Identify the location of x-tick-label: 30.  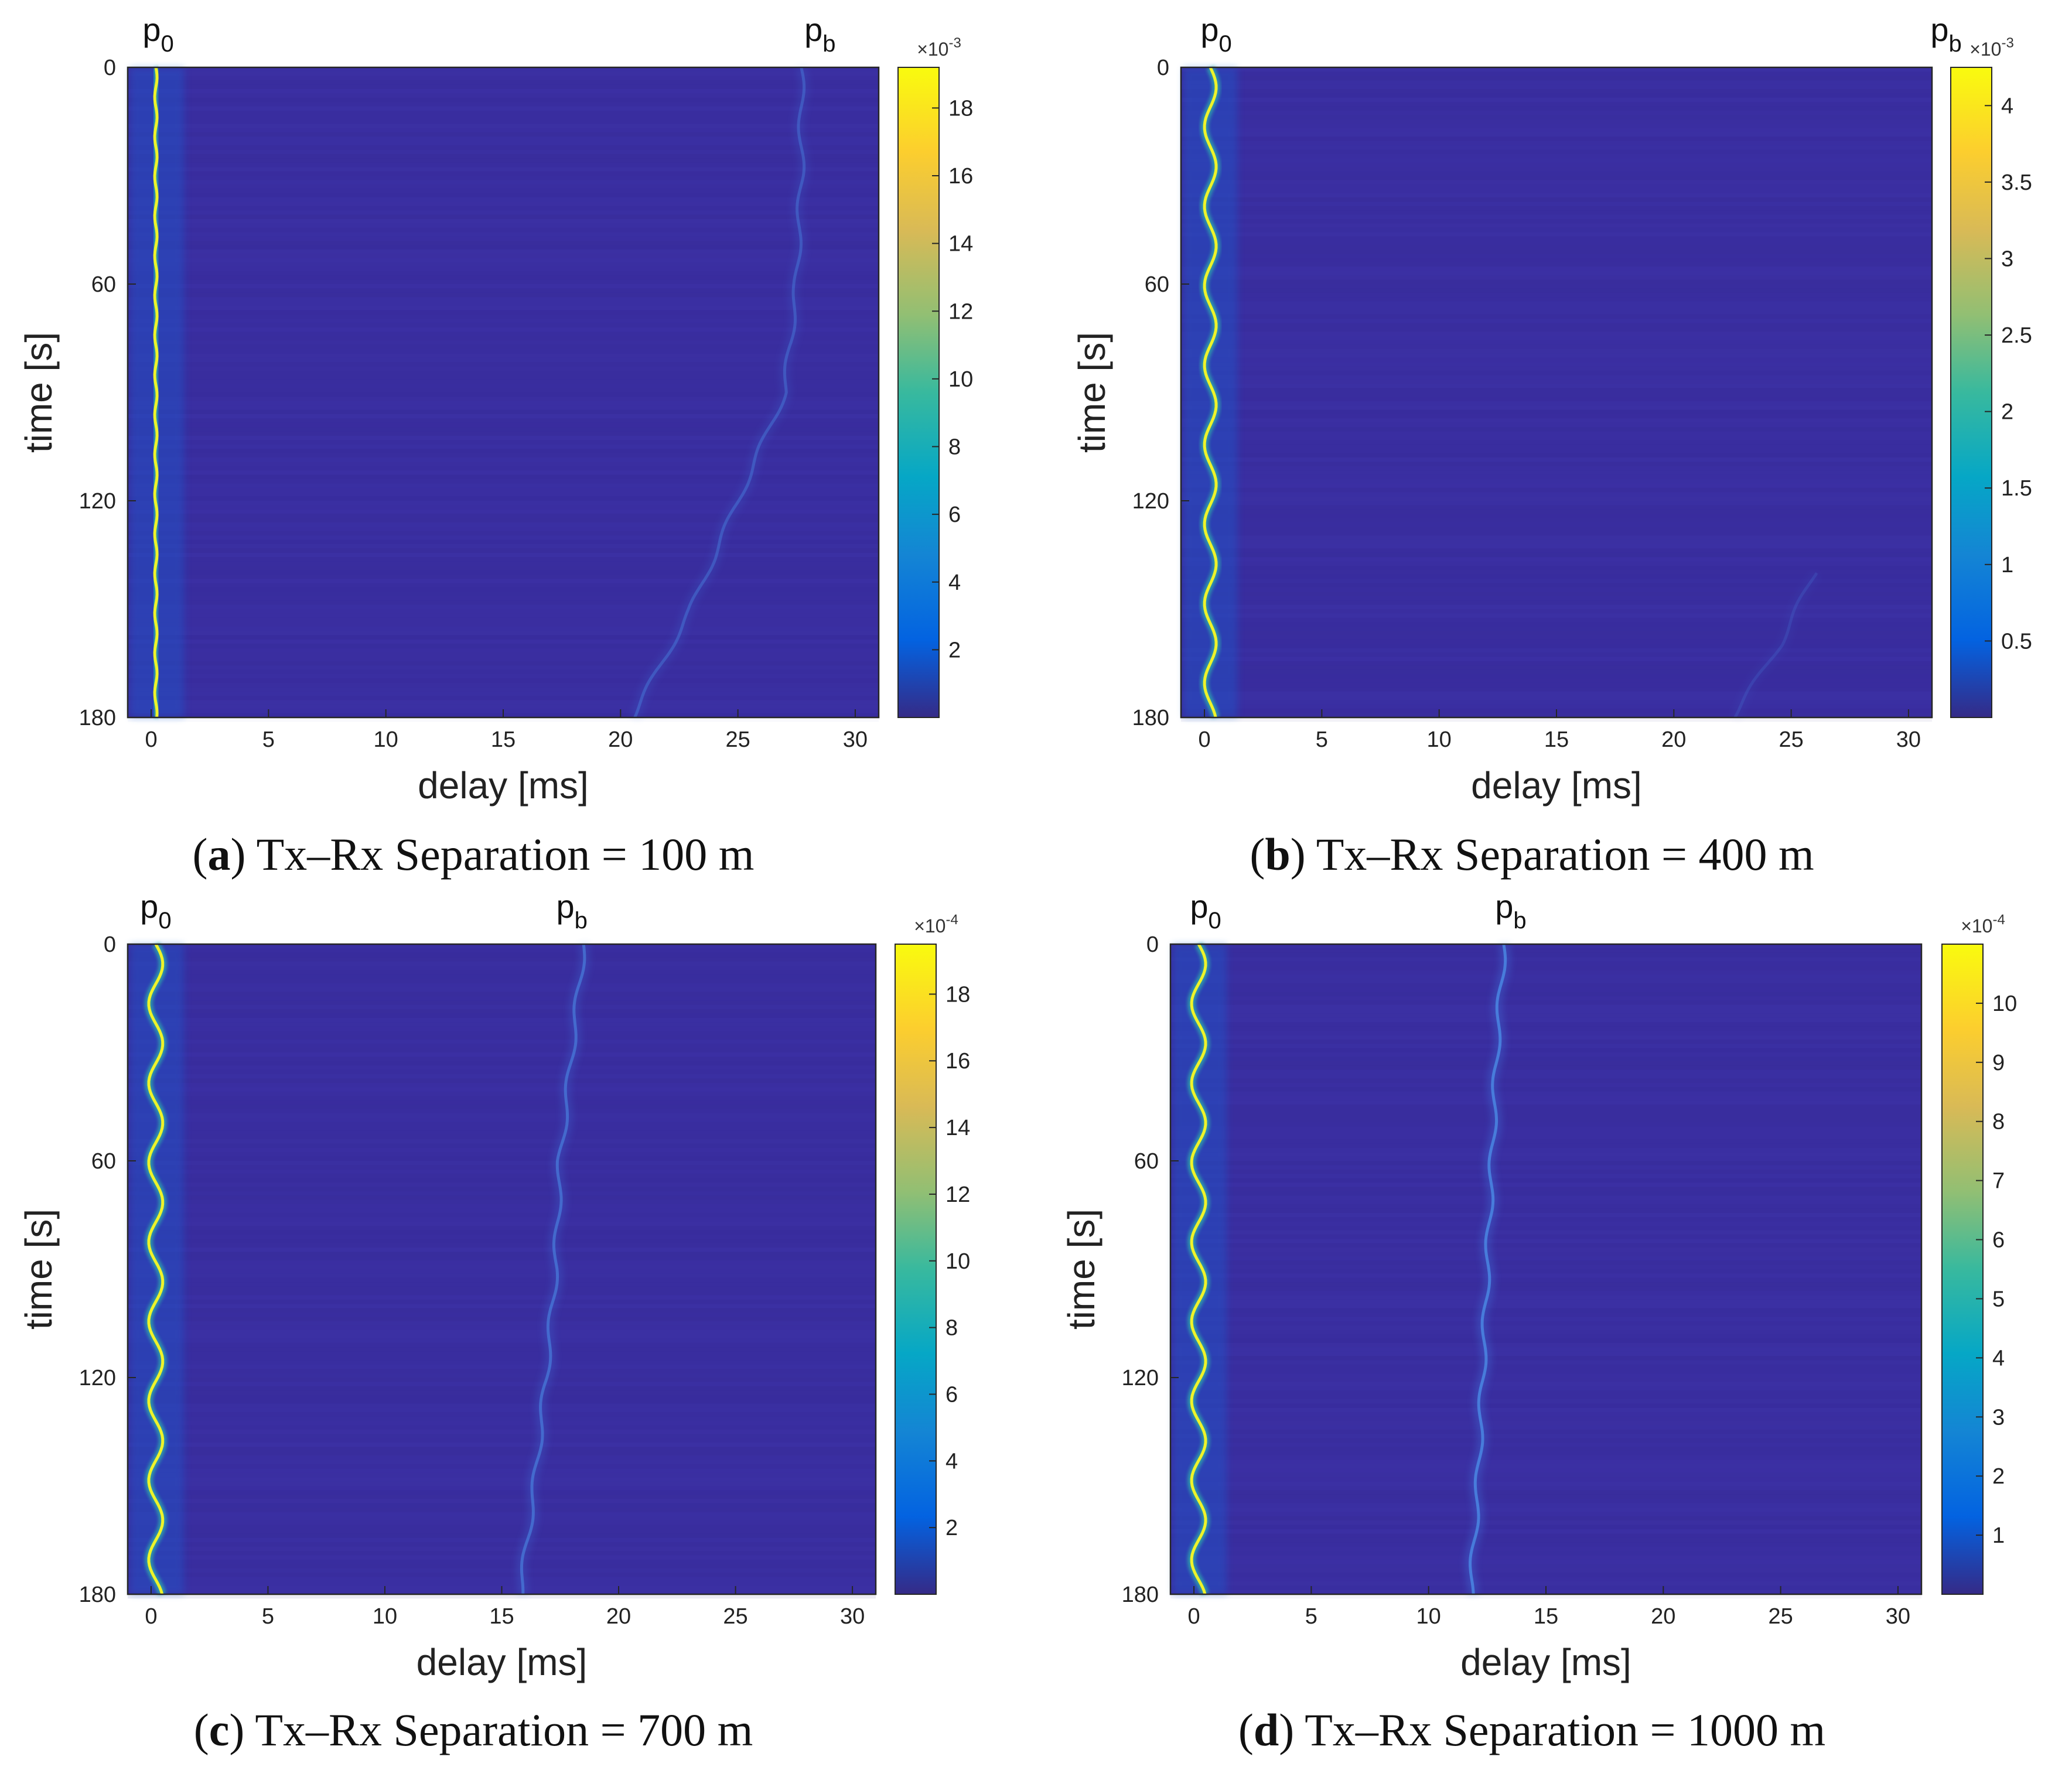
(1898, 1616).